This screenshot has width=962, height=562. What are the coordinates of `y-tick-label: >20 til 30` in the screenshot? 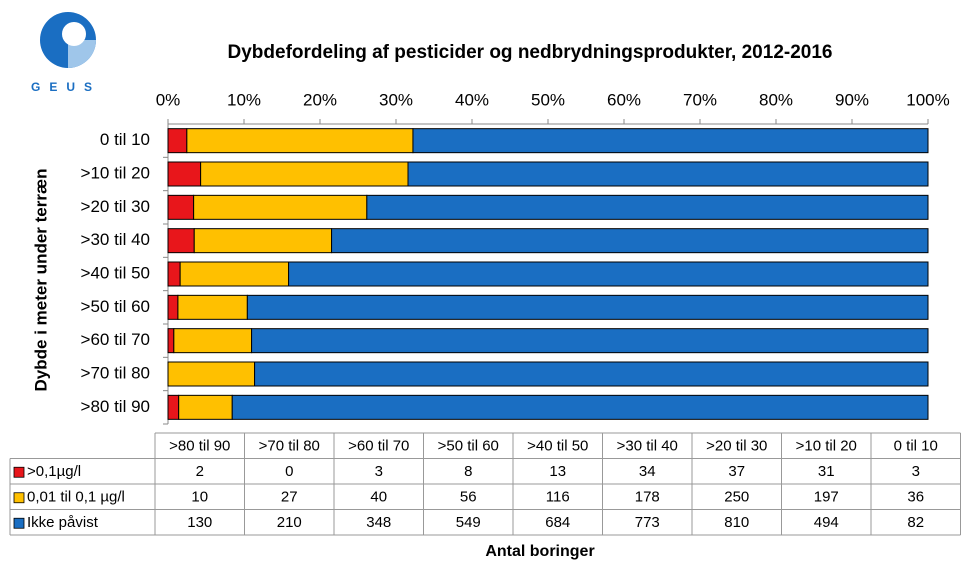 It's located at (115, 206).